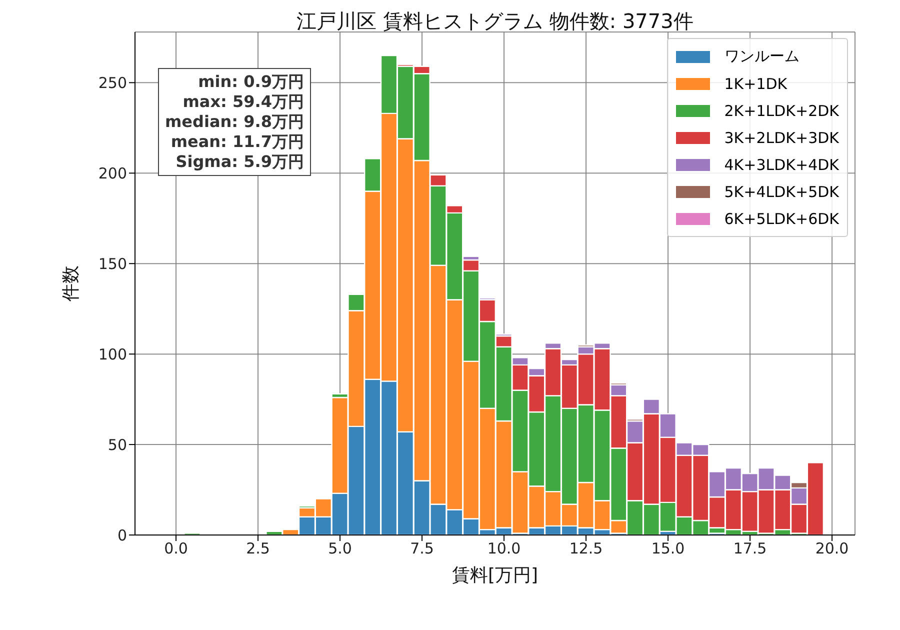 Image resolution: width=900 pixels, height=630 pixels. I want to click on annotation: Sigma: 5.9万円, so click(239, 162).